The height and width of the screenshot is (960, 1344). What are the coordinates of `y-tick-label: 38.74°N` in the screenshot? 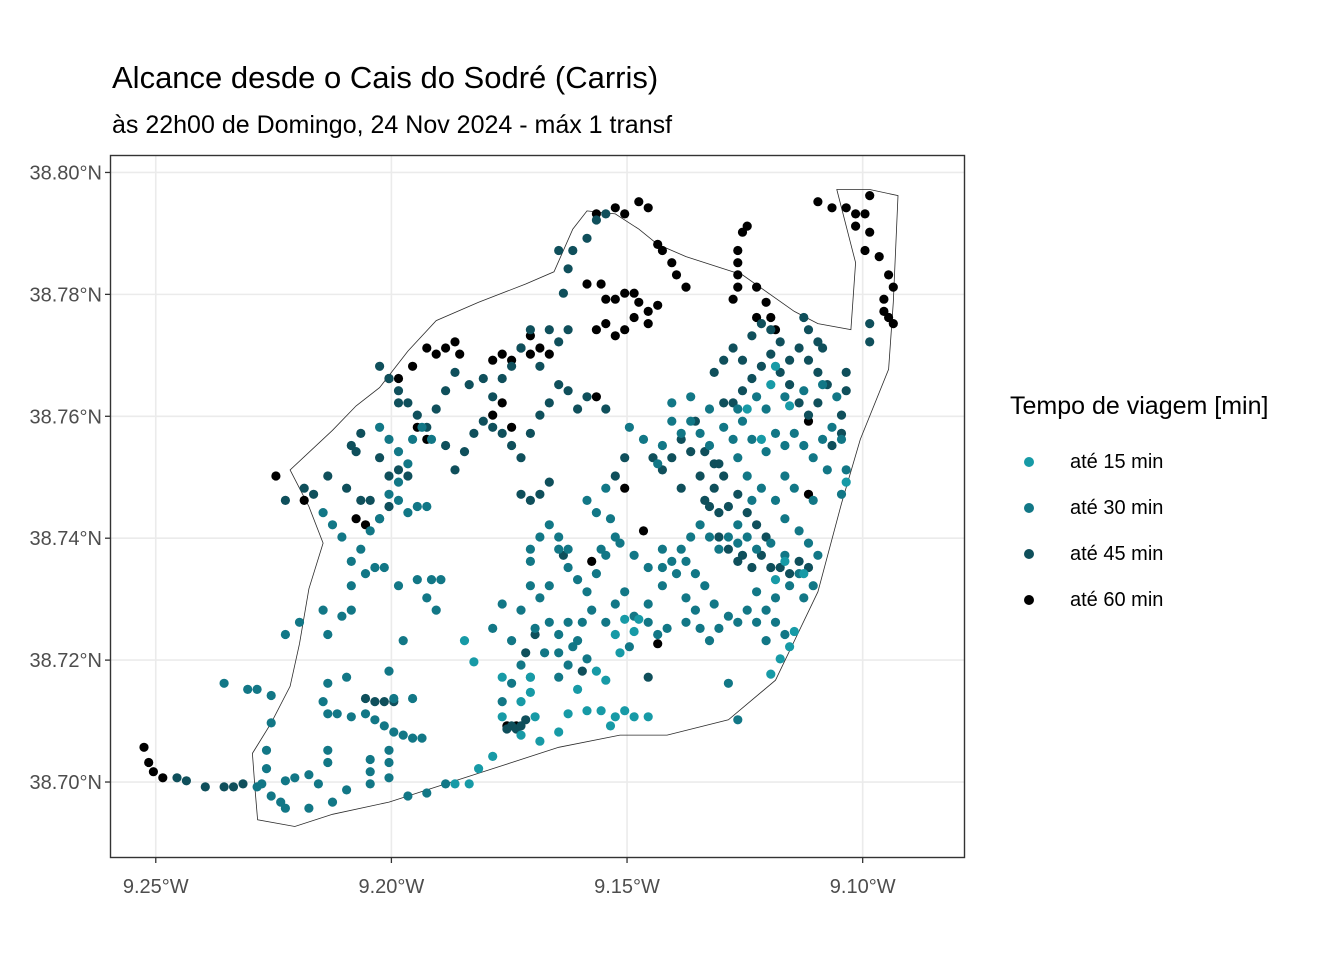 It's located at (66, 539).